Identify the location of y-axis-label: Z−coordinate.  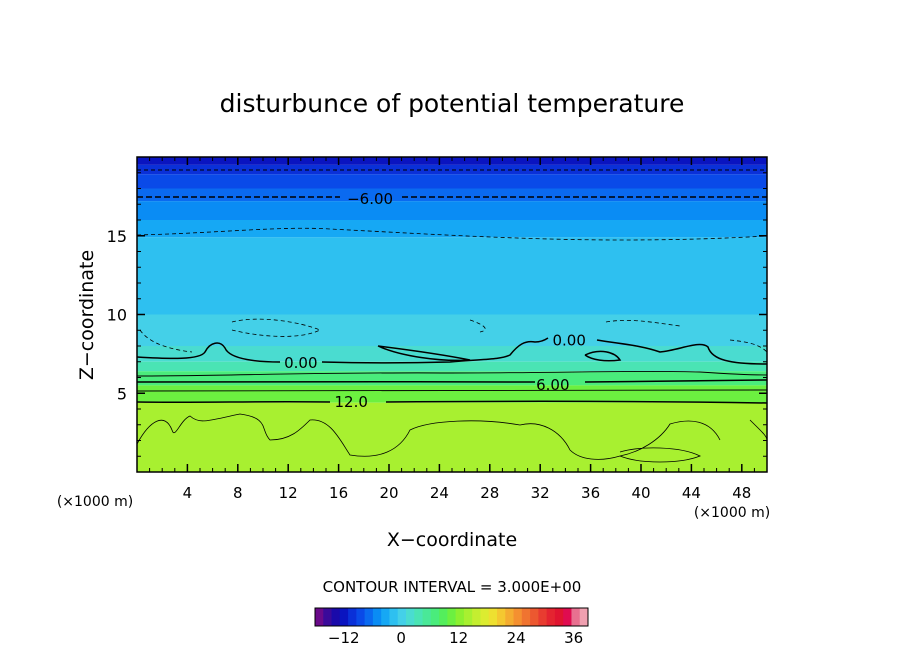
(87, 315).